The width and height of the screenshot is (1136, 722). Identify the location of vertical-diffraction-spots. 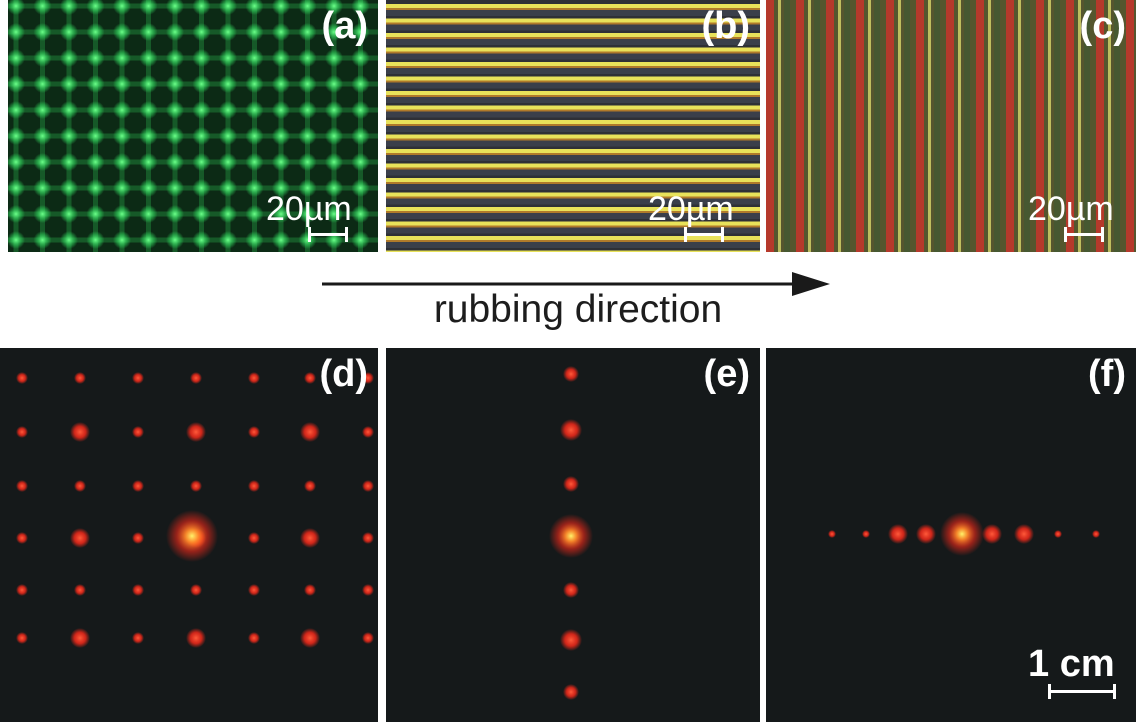
(571, 533).